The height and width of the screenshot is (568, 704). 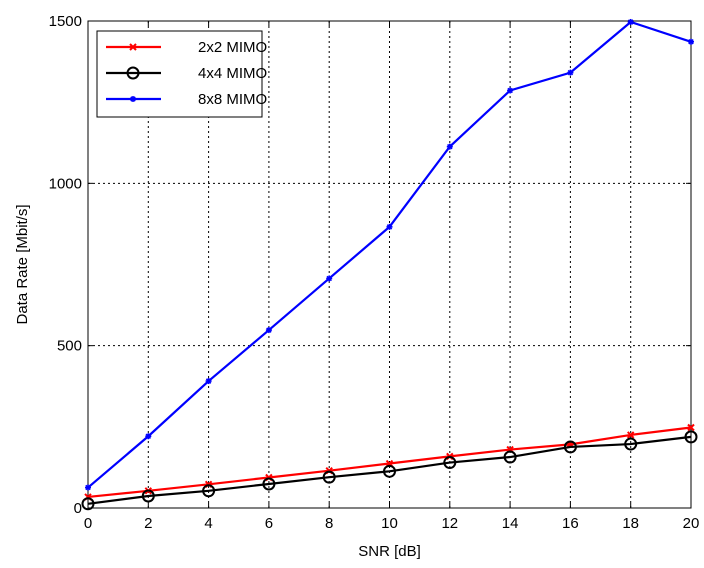 What do you see at coordinates (389, 551) in the screenshot?
I see `x-axis-label: SNR [dB]` at bounding box center [389, 551].